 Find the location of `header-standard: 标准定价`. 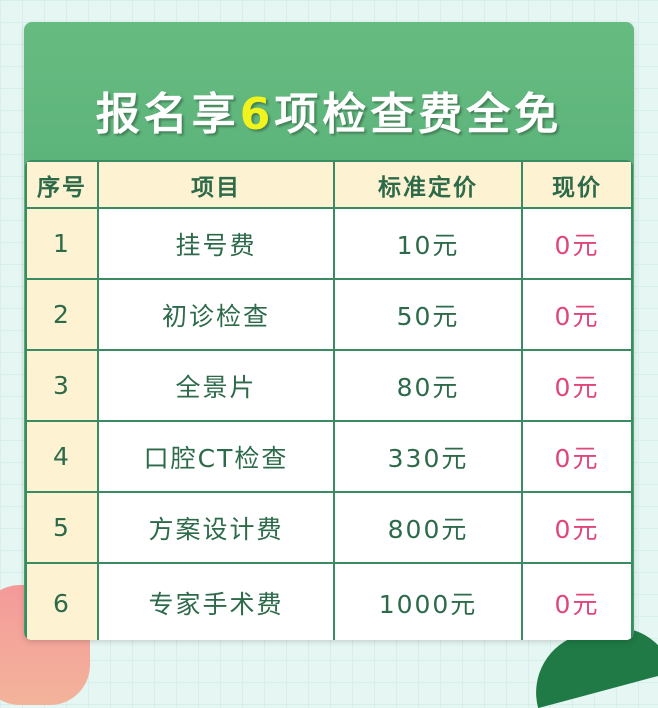

header-standard: 标准定价 is located at coordinates (428, 184).